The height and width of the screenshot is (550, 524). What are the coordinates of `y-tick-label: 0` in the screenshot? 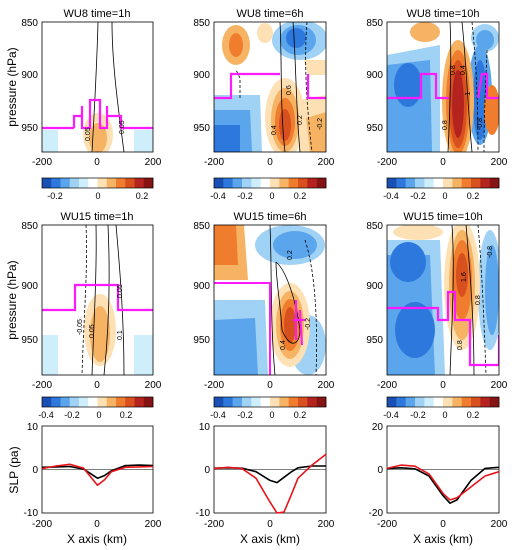 It's located at (380, 470).